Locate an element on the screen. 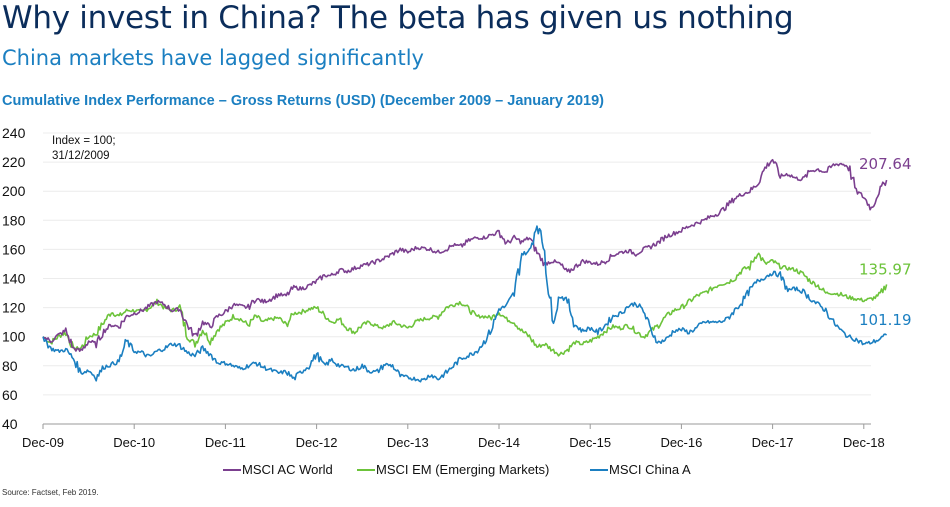 The height and width of the screenshot is (507, 950). y-tick-label: 40 is located at coordinates (10, 424).